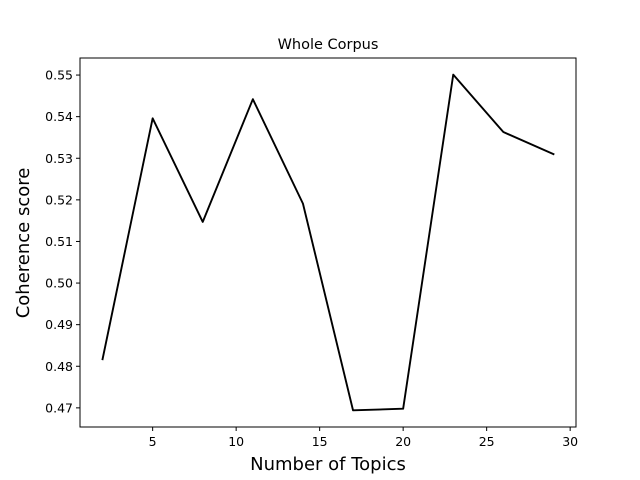 The image size is (640, 480). I want to click on y-tick-label: 0.51, so click(59, 241).